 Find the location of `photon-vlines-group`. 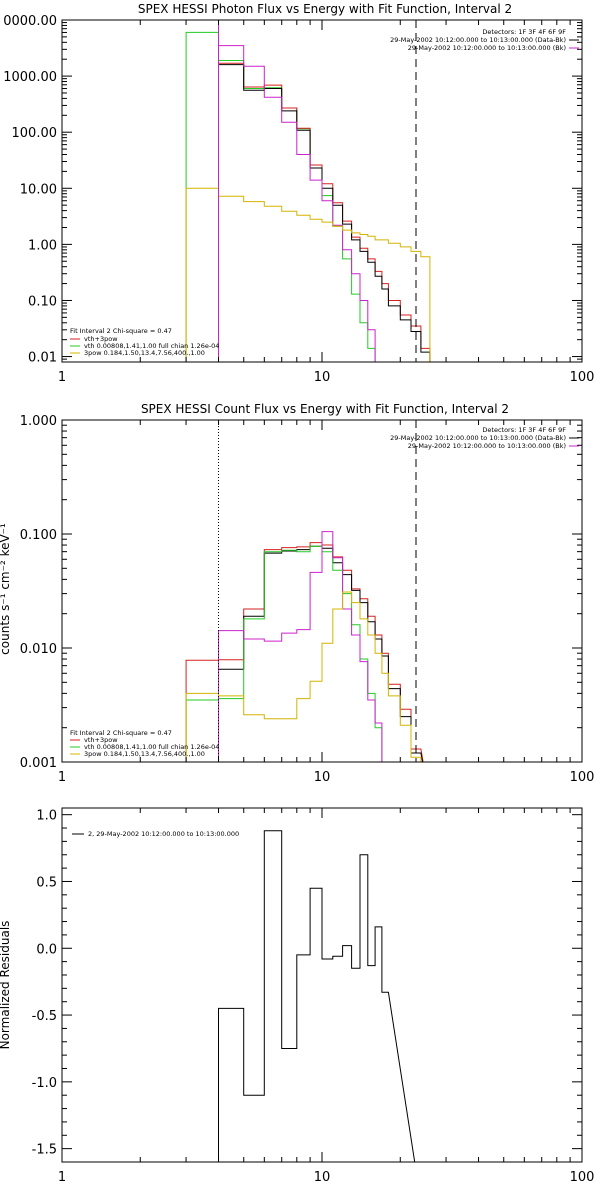

photon-vlines-group is located at coordinates (317, 191).